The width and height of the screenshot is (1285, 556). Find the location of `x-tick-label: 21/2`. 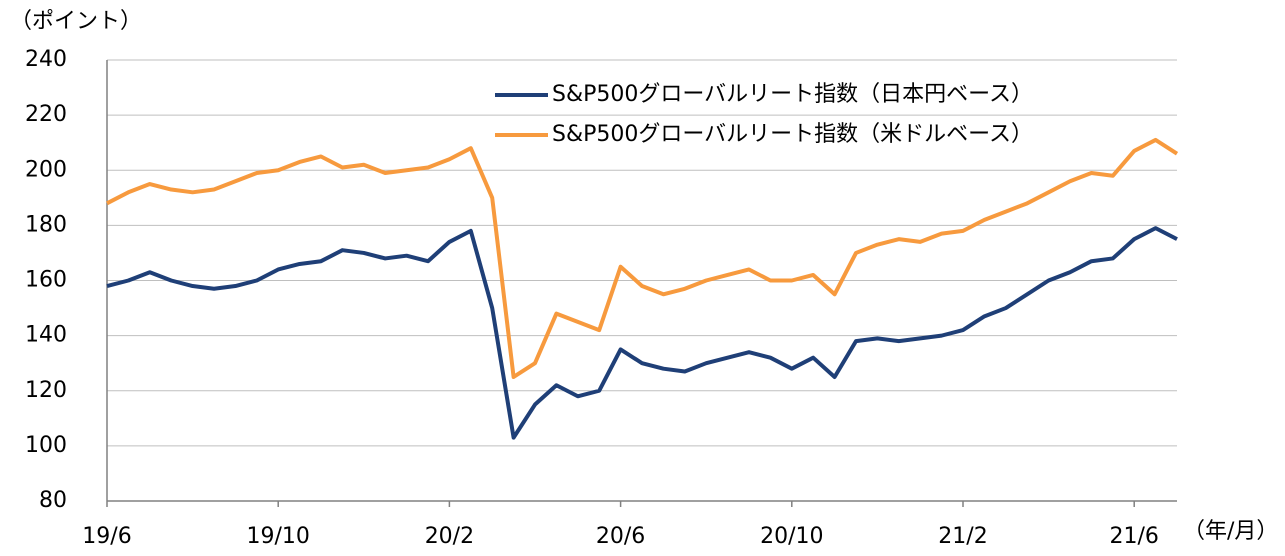

x-tick-label: 21/2 is located at coordinates (962, 536).